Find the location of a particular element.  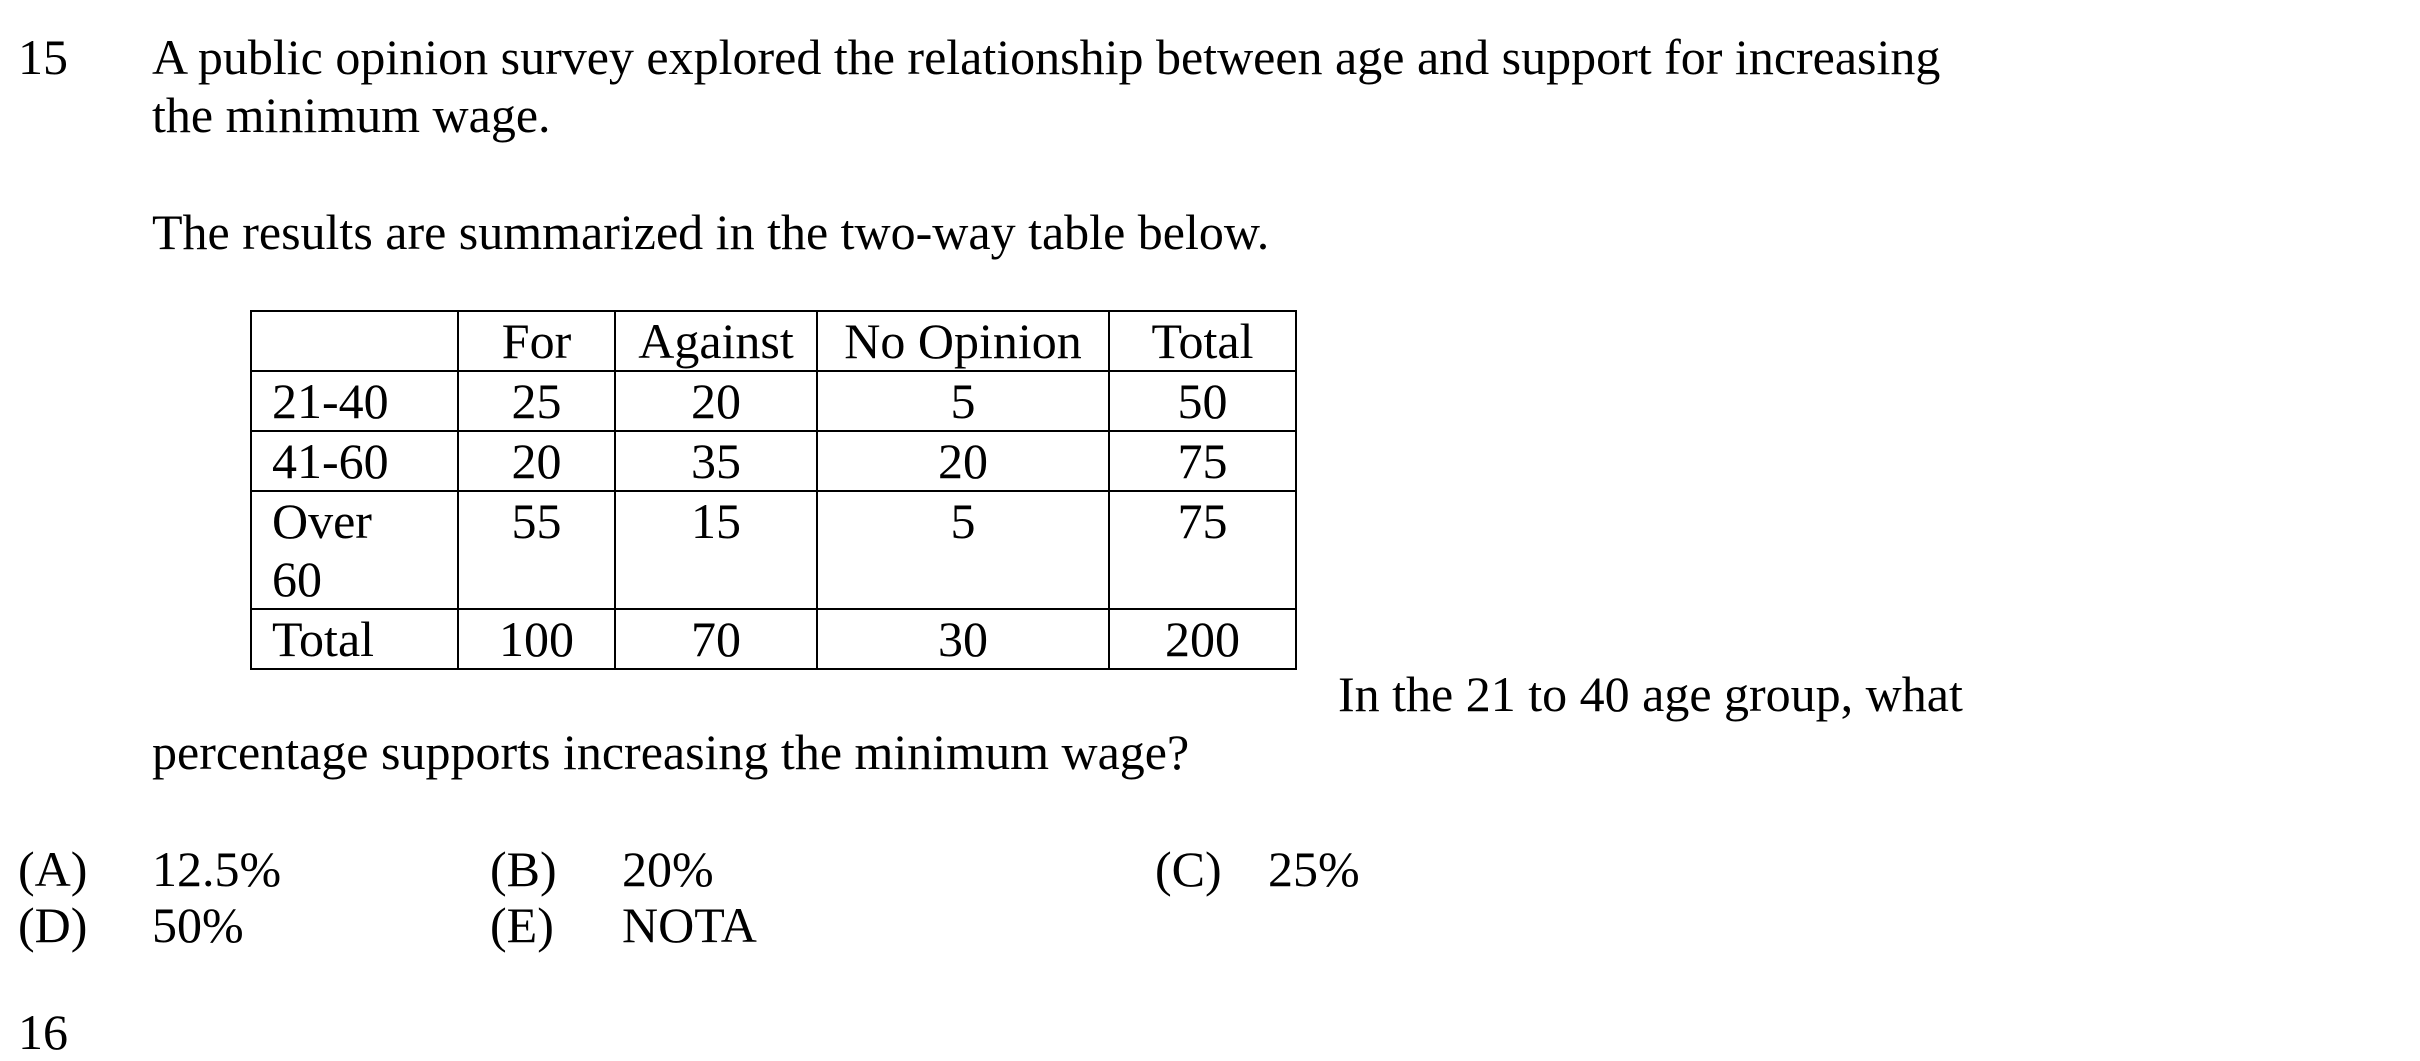

table-cell: 70 is located at coordinates (716, 639).